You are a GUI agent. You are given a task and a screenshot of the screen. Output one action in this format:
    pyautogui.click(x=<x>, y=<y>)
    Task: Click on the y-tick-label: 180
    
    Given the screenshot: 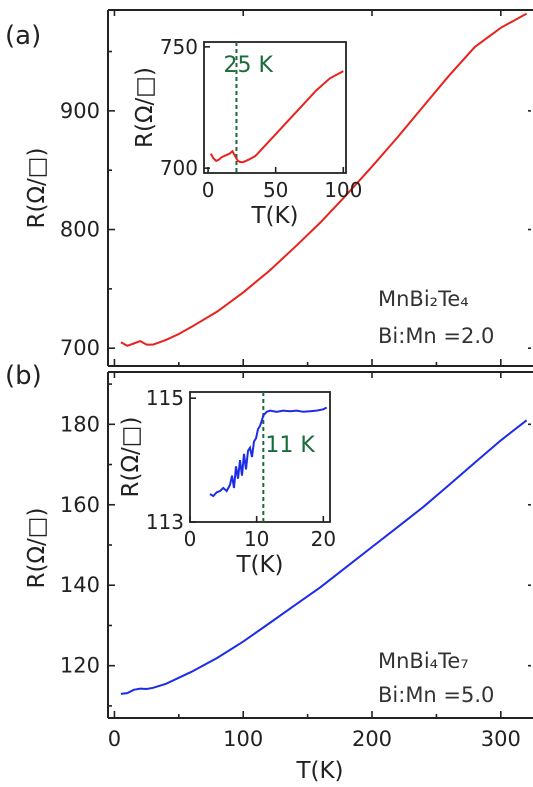 What is the action you would take?
    pyautogui.click(x=80, y=424)
    